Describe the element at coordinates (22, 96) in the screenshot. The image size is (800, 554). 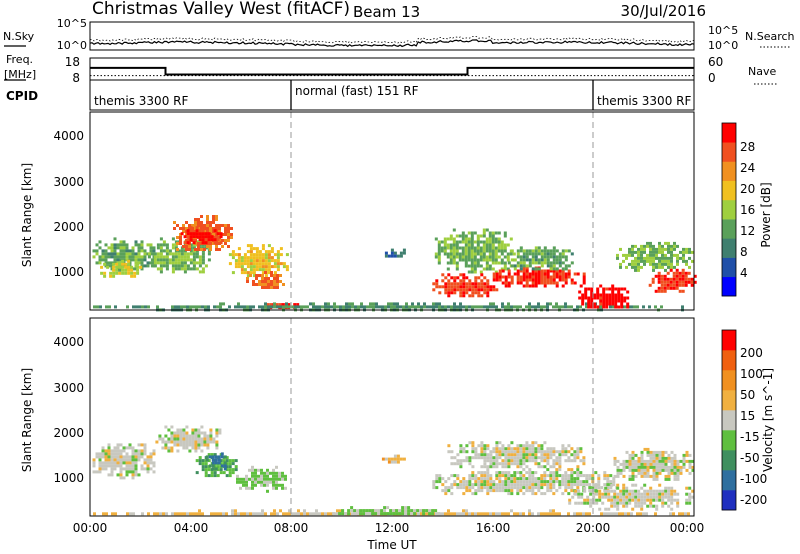
I see `cpid-label: CPID` at that location.